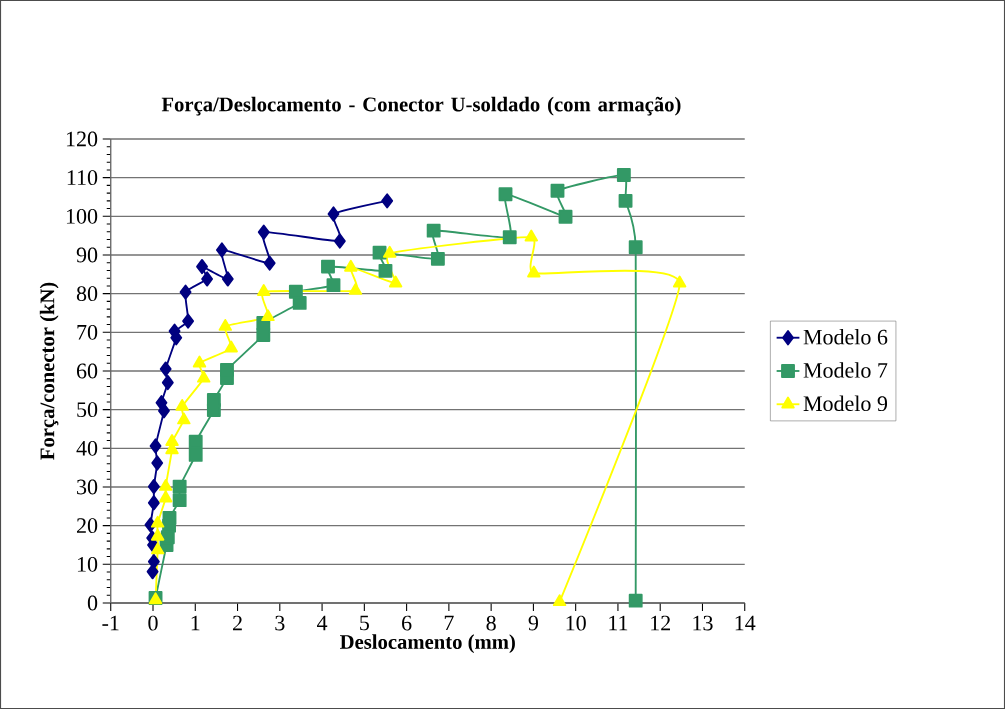 The image size is (1005, 709). I want to click on x-tick-label: 13, so click(703, 623).